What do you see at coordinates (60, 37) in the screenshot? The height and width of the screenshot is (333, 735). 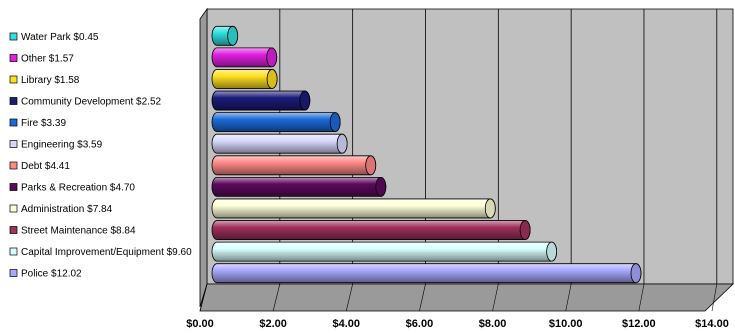 I see `legend-label: Water Park $0.45` at bounding box center [60, 37].